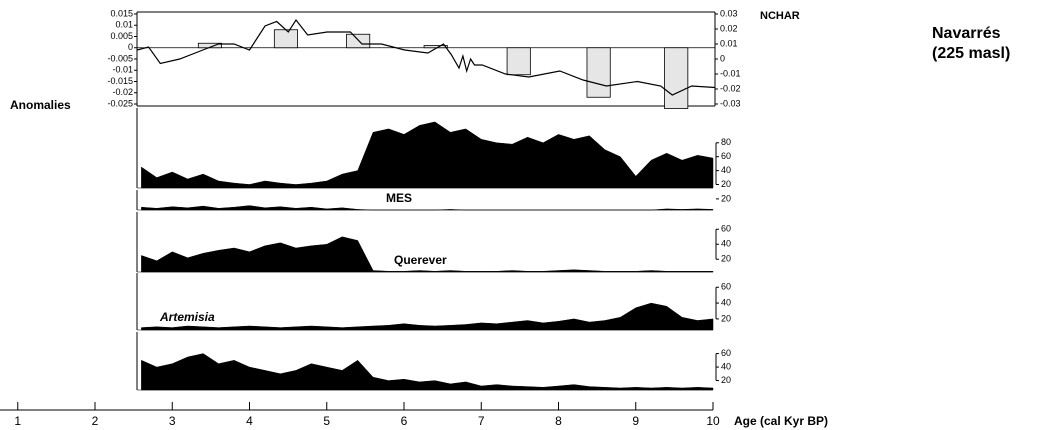 The height and width of the screenshot is (430, 1058). What do you see at coordinates (40, 105) in the screenshot?
I see `y-axis-label: Anomalies` at bounding box center [40, 105].